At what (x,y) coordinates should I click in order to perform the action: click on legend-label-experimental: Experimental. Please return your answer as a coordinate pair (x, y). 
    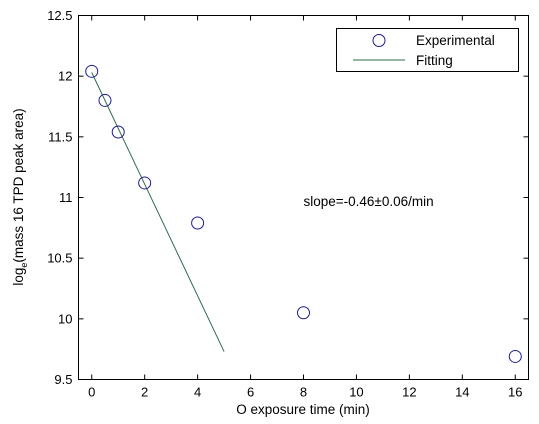
    Looking at the image, I should click on (455, 40).